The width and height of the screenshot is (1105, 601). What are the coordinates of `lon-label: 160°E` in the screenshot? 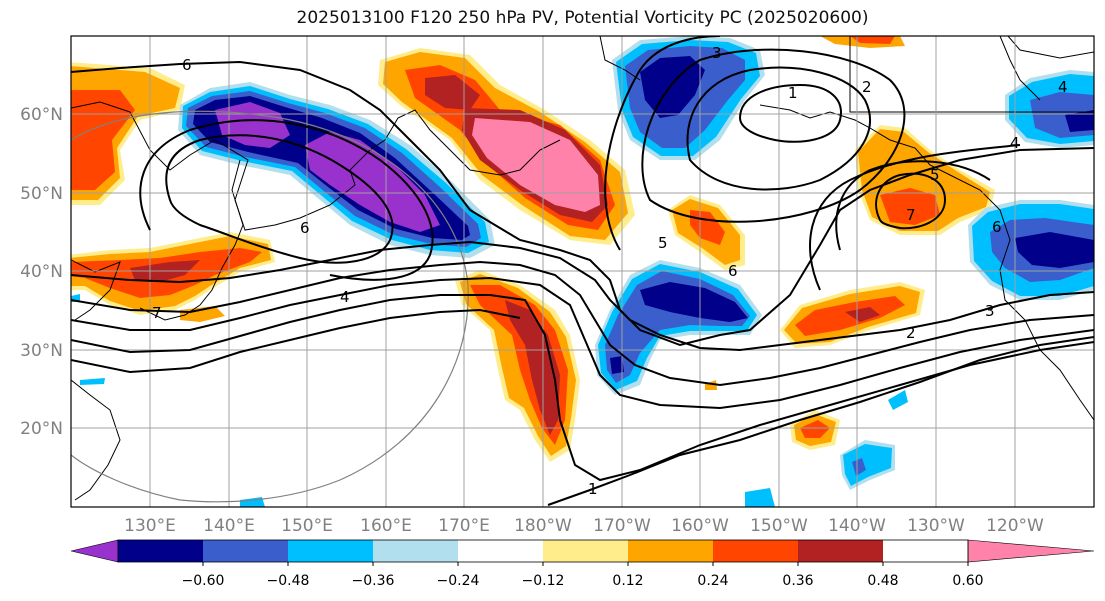 It's located at (386, 526).